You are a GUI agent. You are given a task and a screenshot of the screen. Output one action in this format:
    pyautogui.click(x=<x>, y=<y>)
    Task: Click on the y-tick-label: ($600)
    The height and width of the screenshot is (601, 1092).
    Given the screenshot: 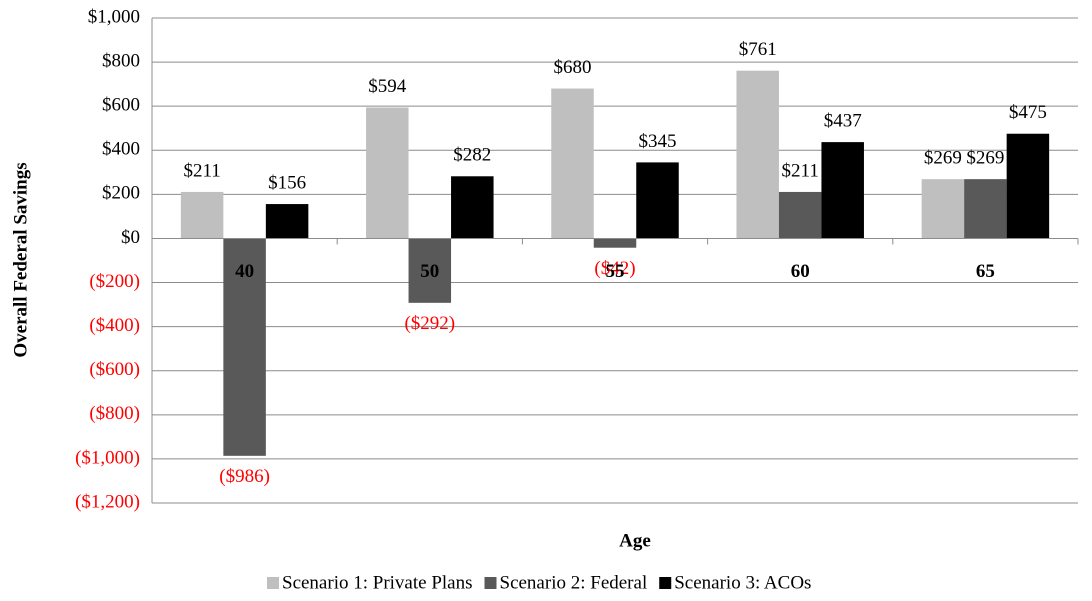 What is the action you would take?
    pyautogui.click(x=114, y=369)
    